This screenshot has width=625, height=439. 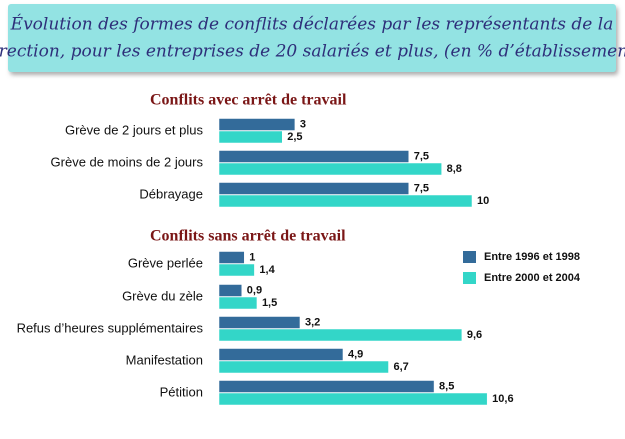 What do you see at coordinates (134, 129) in the screenshot?
I see `category-label: Grève de 2 jours et plus` at bounding box center [134, 129].